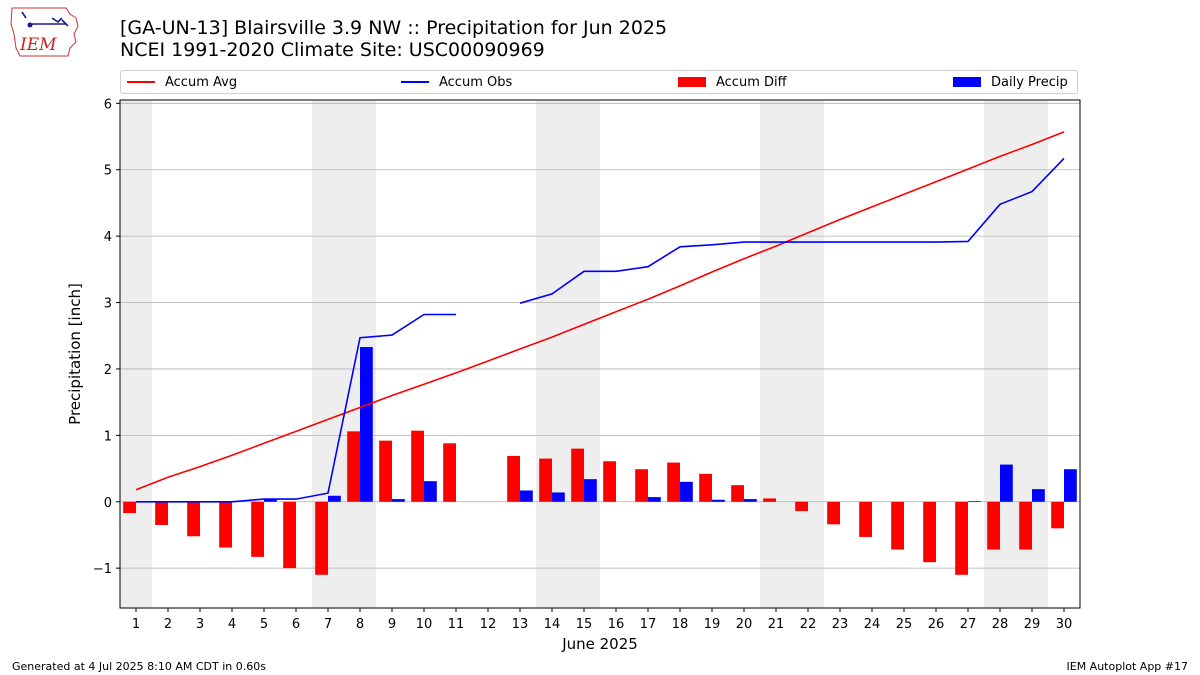 Image resolution: width=1200 pixels, height=675 pixels. Describe the element at coordinates (552, 624) in the screenshot. I see `x-tick-label: 14` at that location.